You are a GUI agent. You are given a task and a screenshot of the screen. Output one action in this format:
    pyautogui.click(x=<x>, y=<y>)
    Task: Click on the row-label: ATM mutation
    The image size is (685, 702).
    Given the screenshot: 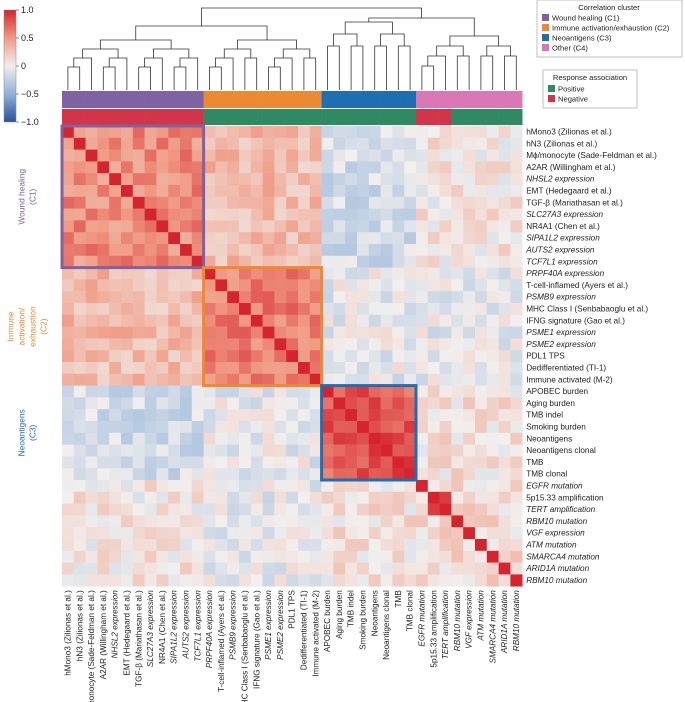 What is the action you would take?
    pyautogui.click(x=551, y=545)
    